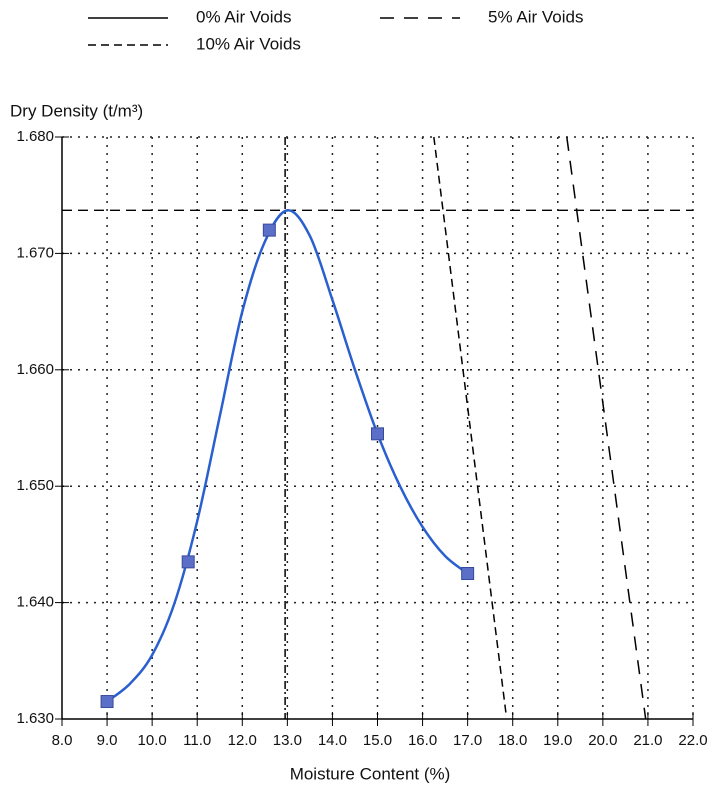 The height and width of the screenshot is (798, 710). Describe the element at coordinates (242, 740) in the screenshot. I see `x-tick-label: 12.0` at that location.